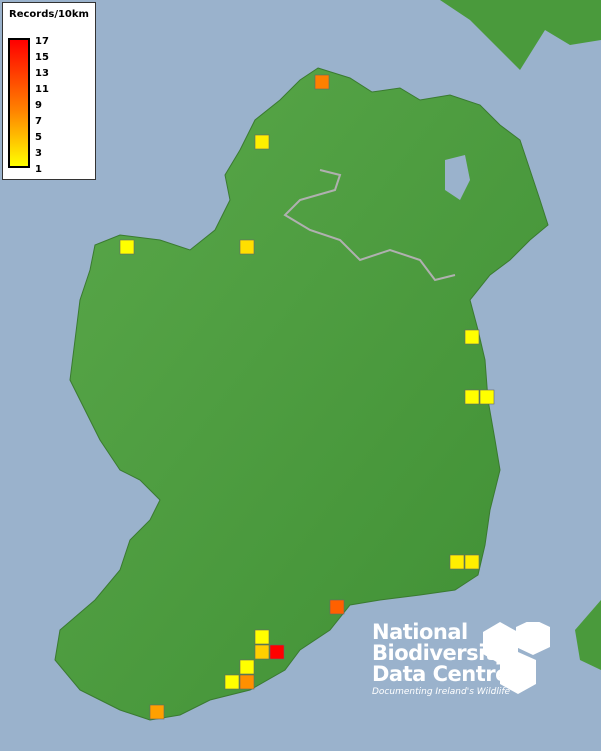  Describe the element at coordinates (533, 638) in the screenshot. I see `butterfly-icon` at that location.